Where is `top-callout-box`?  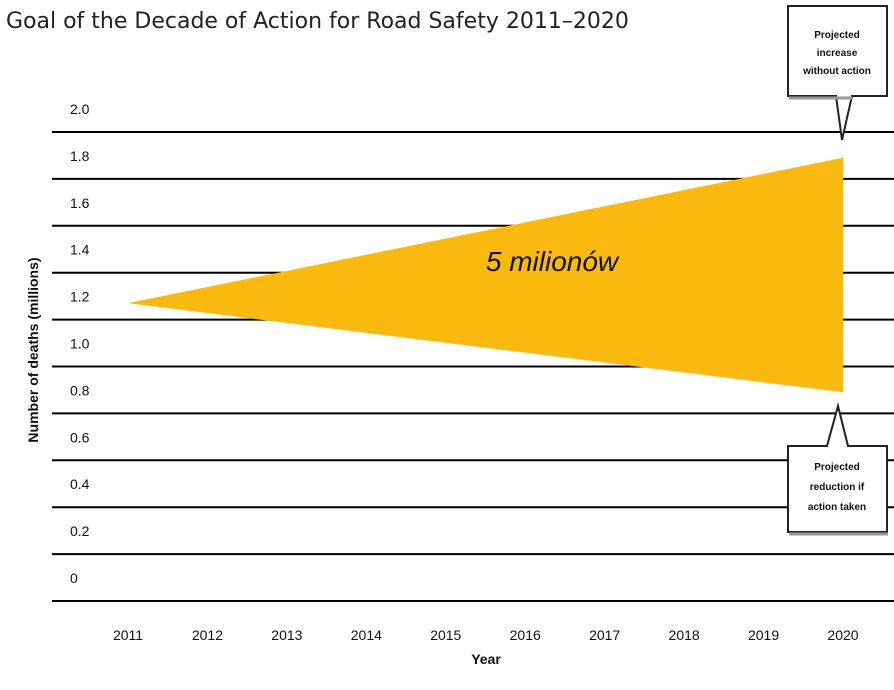
top-callout-box is located at coordinates (837, 73).